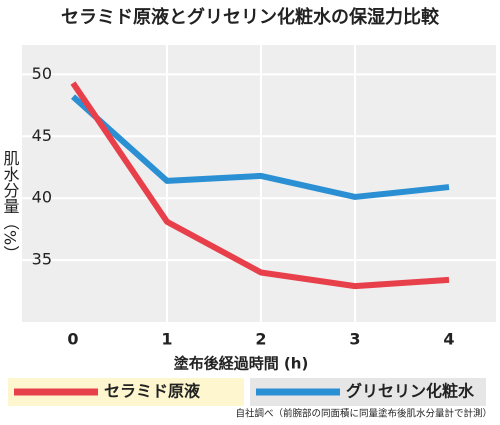 This screenshot has height=425, width=500. Describe the element at coordinates (42, 197) in the screenshot. I see `y-tick-label: 40` at that location.